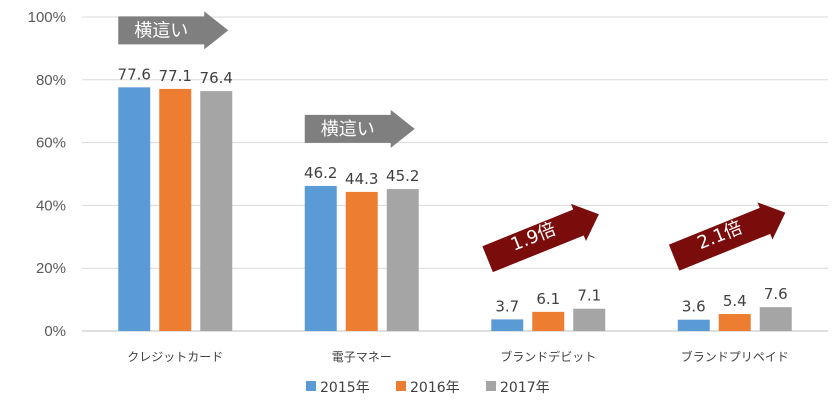 The width and height of the screenshot is (840, 410). I want to click on data-label: 46.2, so click(320, 173).